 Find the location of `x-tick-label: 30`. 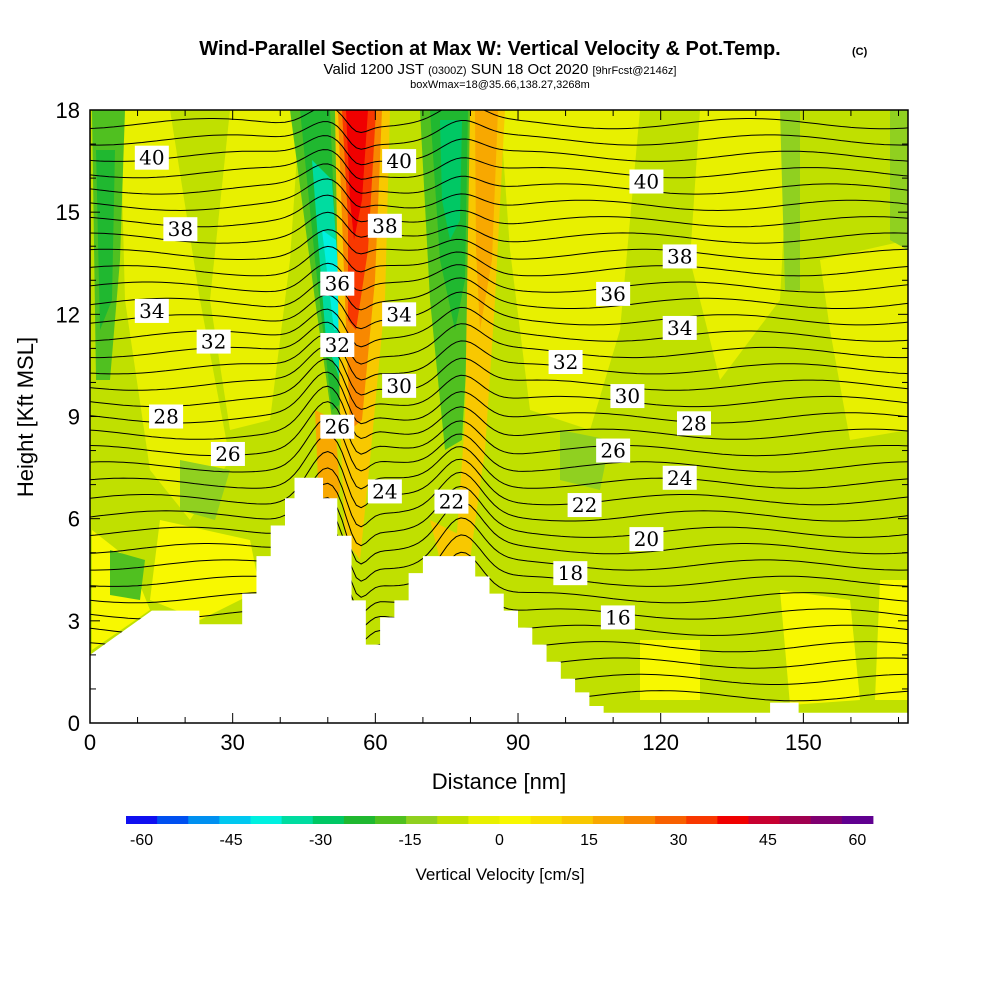

x-tick-label: 30 is located at coordinates (232, 742).